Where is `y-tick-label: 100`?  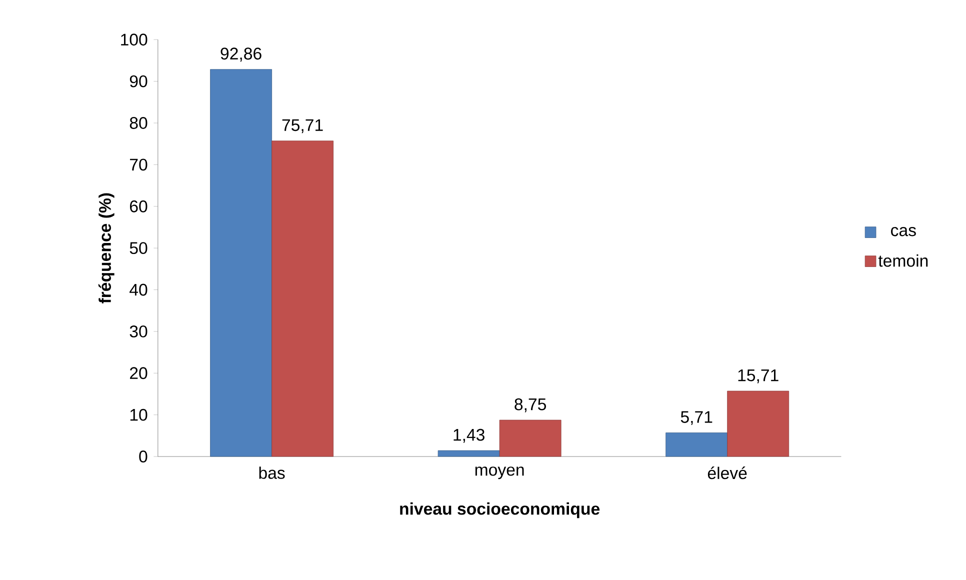 y-tick-label: 100 is located at coordinates (134, 39).